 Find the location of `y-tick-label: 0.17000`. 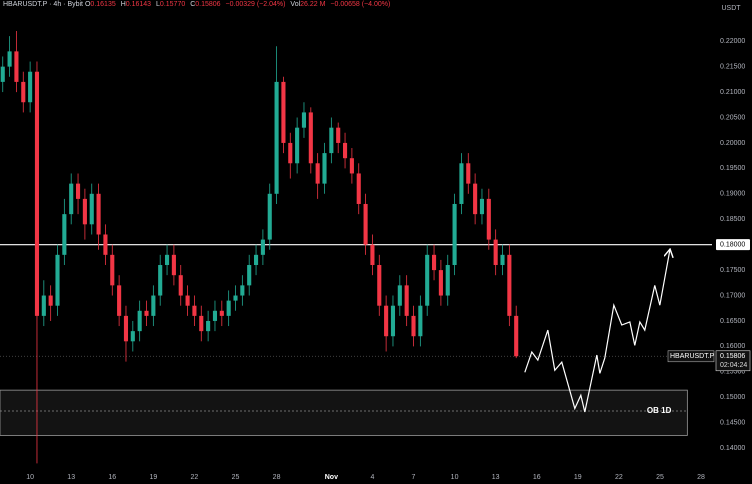

y-tick-label: 0.17000 is located at coordinates (732, 295).